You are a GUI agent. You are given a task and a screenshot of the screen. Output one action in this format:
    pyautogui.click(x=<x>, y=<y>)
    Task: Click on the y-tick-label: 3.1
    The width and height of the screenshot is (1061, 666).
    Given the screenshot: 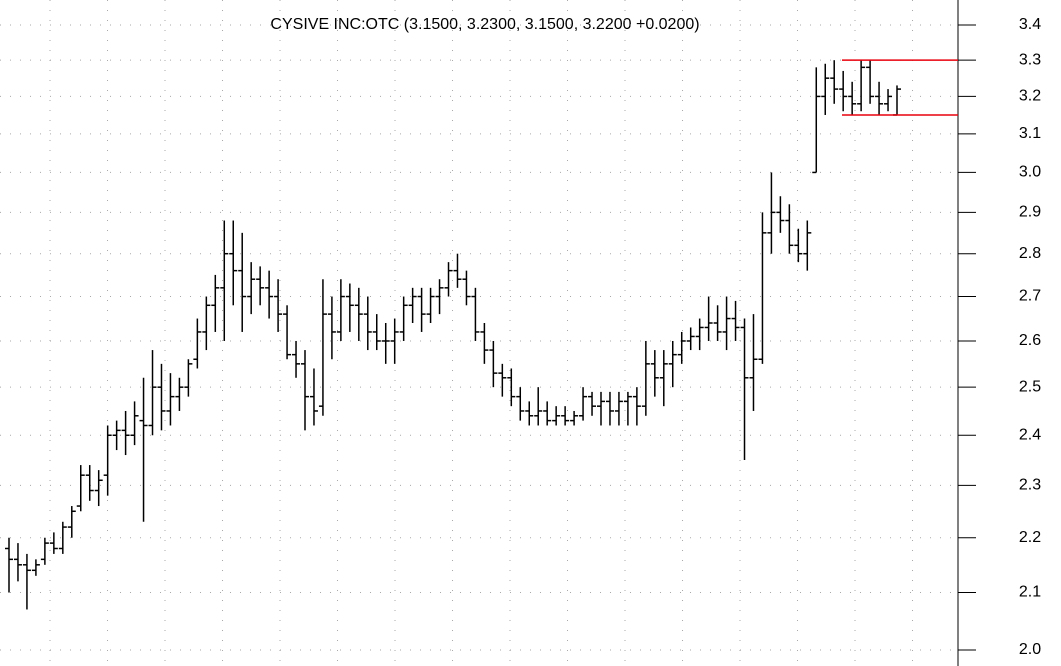 What is the action you would take?
    pyautogui.click(x=1030, y=133)
    